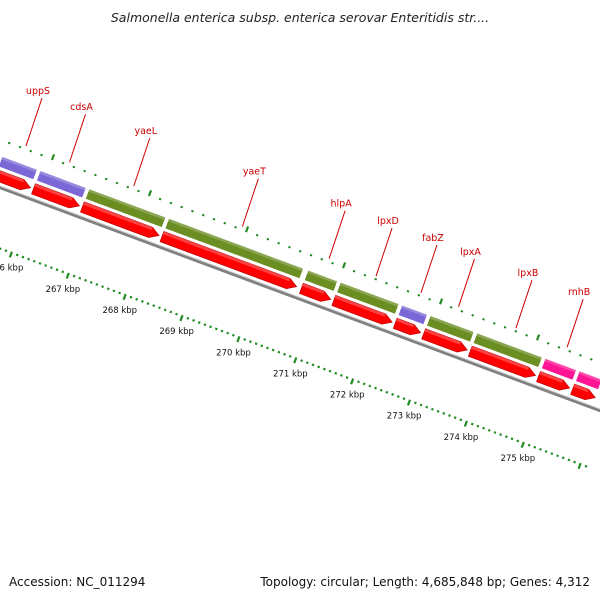  I want to click on scale-label: 270 kbp, so click(233, 353).